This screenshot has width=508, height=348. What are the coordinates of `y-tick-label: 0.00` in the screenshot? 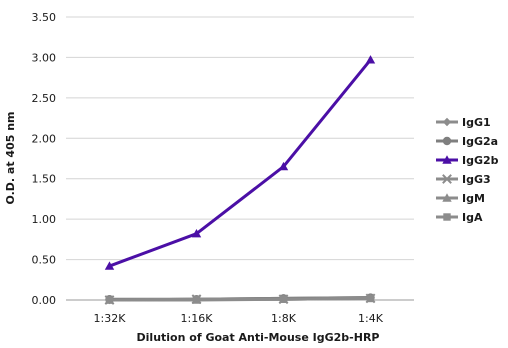 It's located at (44, 300).